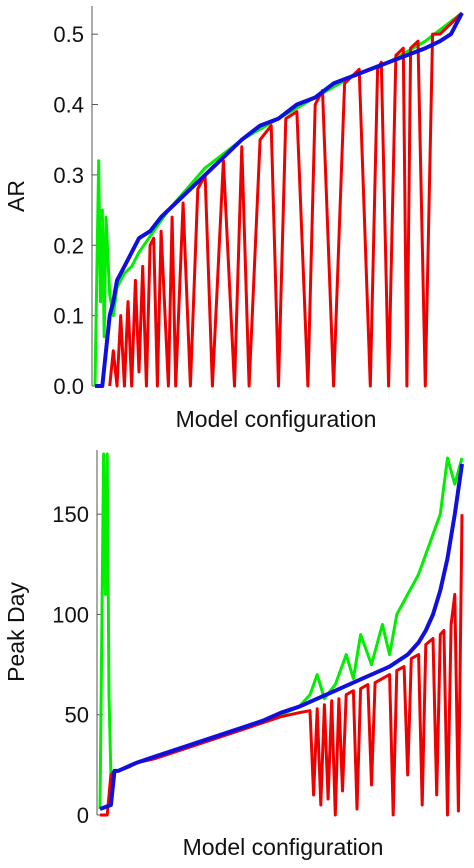 Image resolution: width=474 pixels, height=868 pixels. Describe the element at coordinates (16, 632) in the screenshot. I see `peak-day-y-axis-label: Peak Day` at that location.